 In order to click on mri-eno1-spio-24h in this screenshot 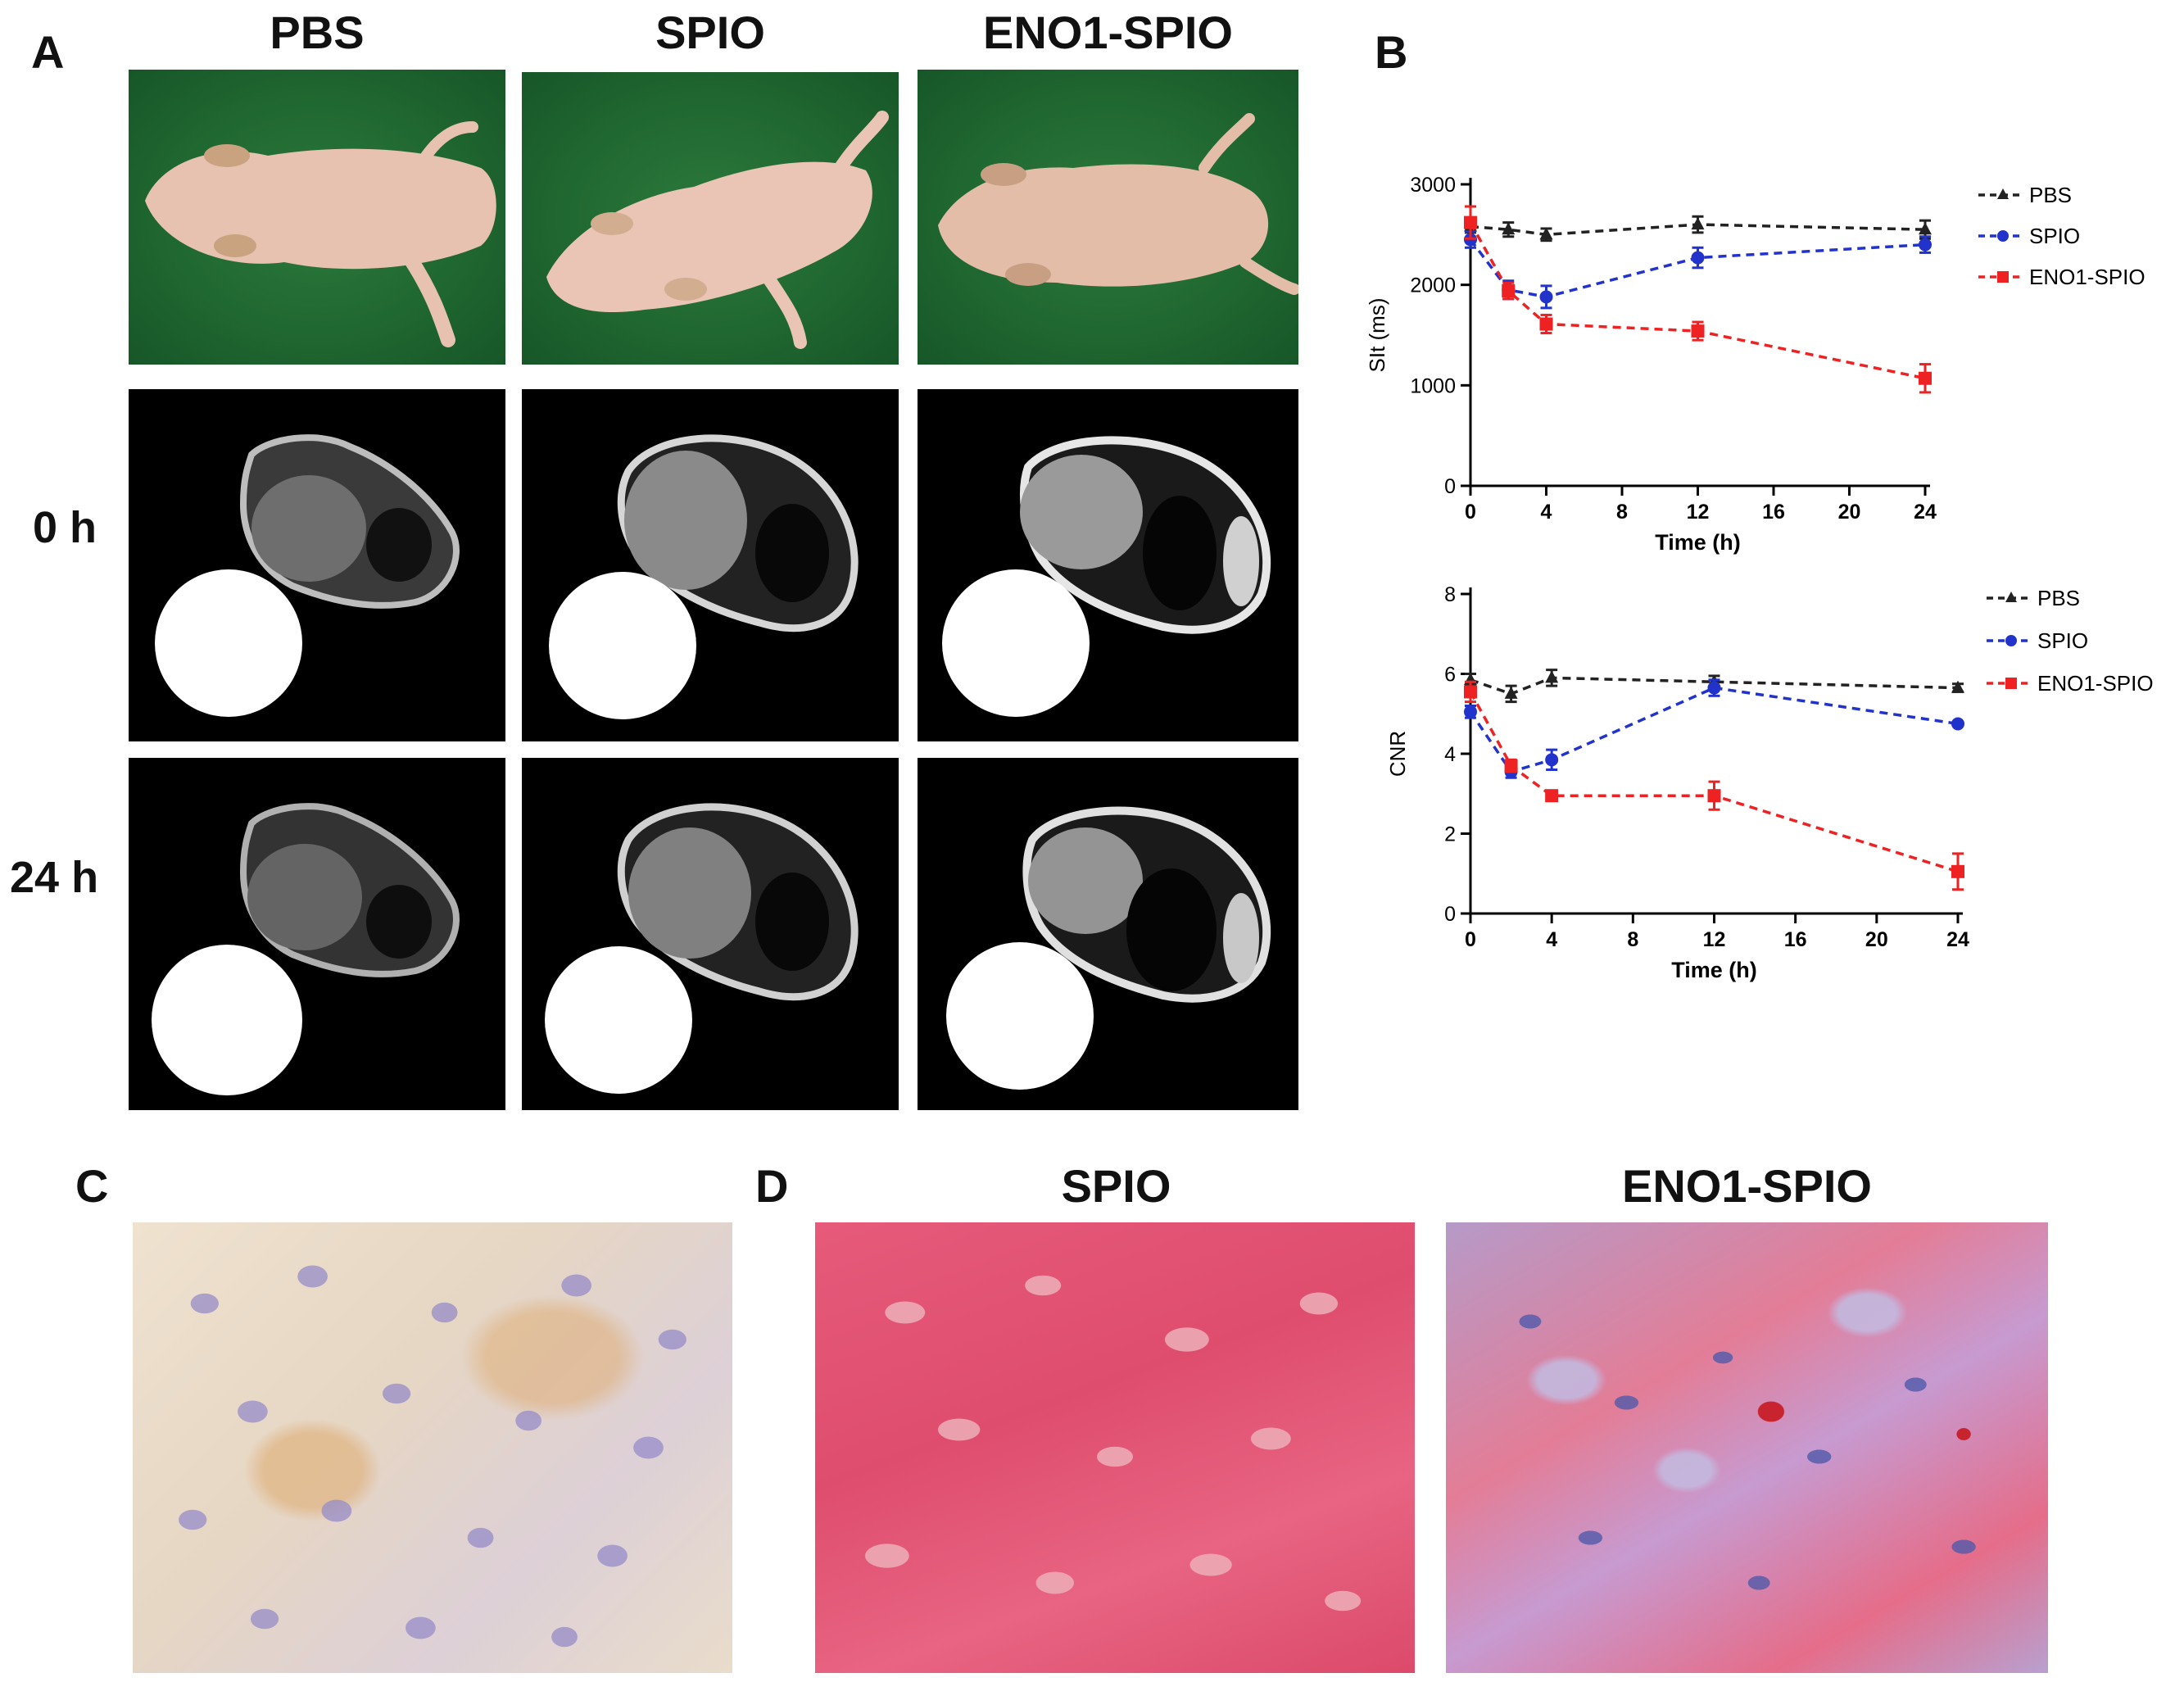, I will do `click(1108, 934)`.